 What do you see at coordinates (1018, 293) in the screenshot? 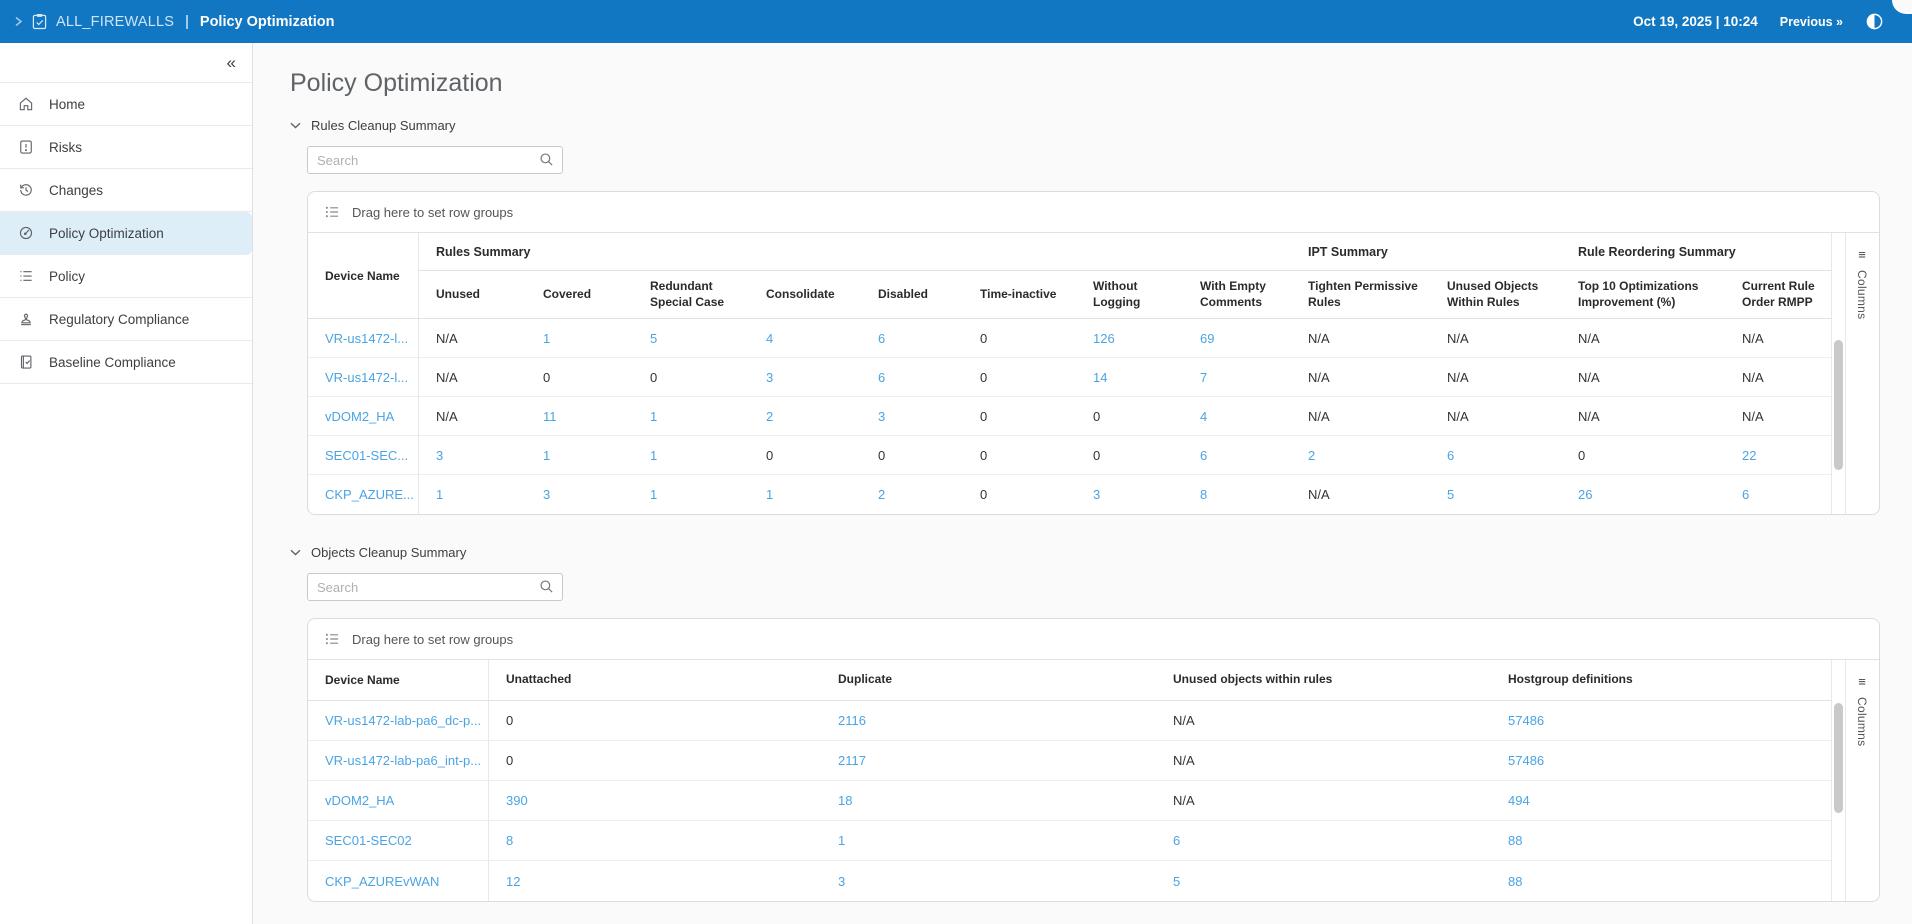
I see `column-header-time-inactive: Time-inactive` at bounding box center [1018, 293].